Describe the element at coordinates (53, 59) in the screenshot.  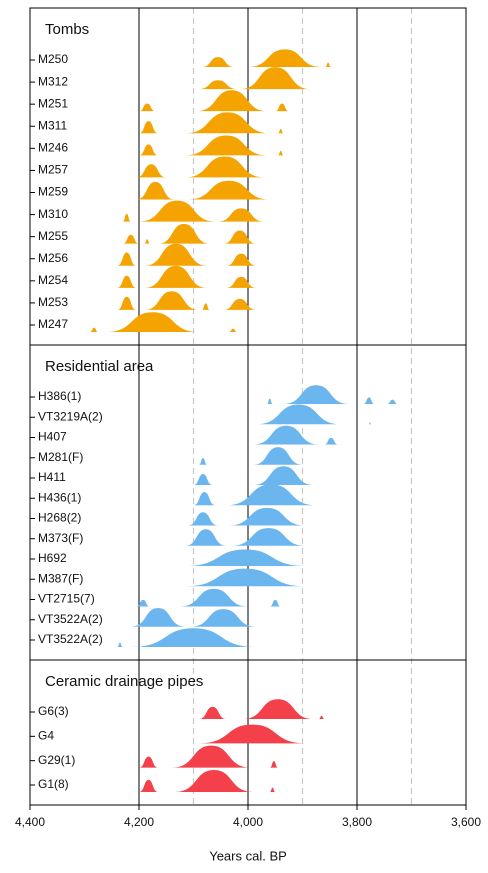
I see `row-label: M250` at that location.